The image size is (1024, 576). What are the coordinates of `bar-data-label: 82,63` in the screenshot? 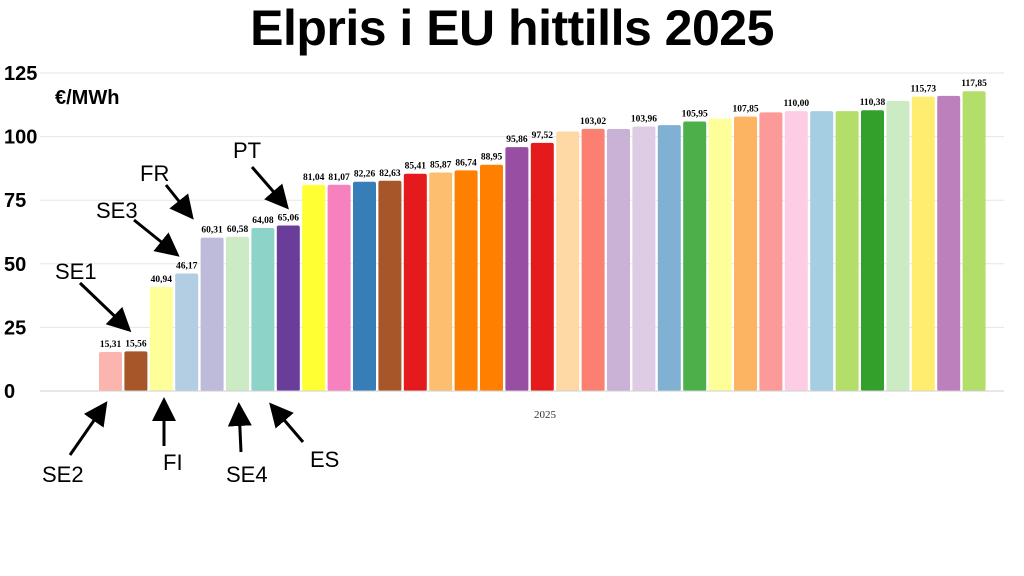 It's located at (390, 174).